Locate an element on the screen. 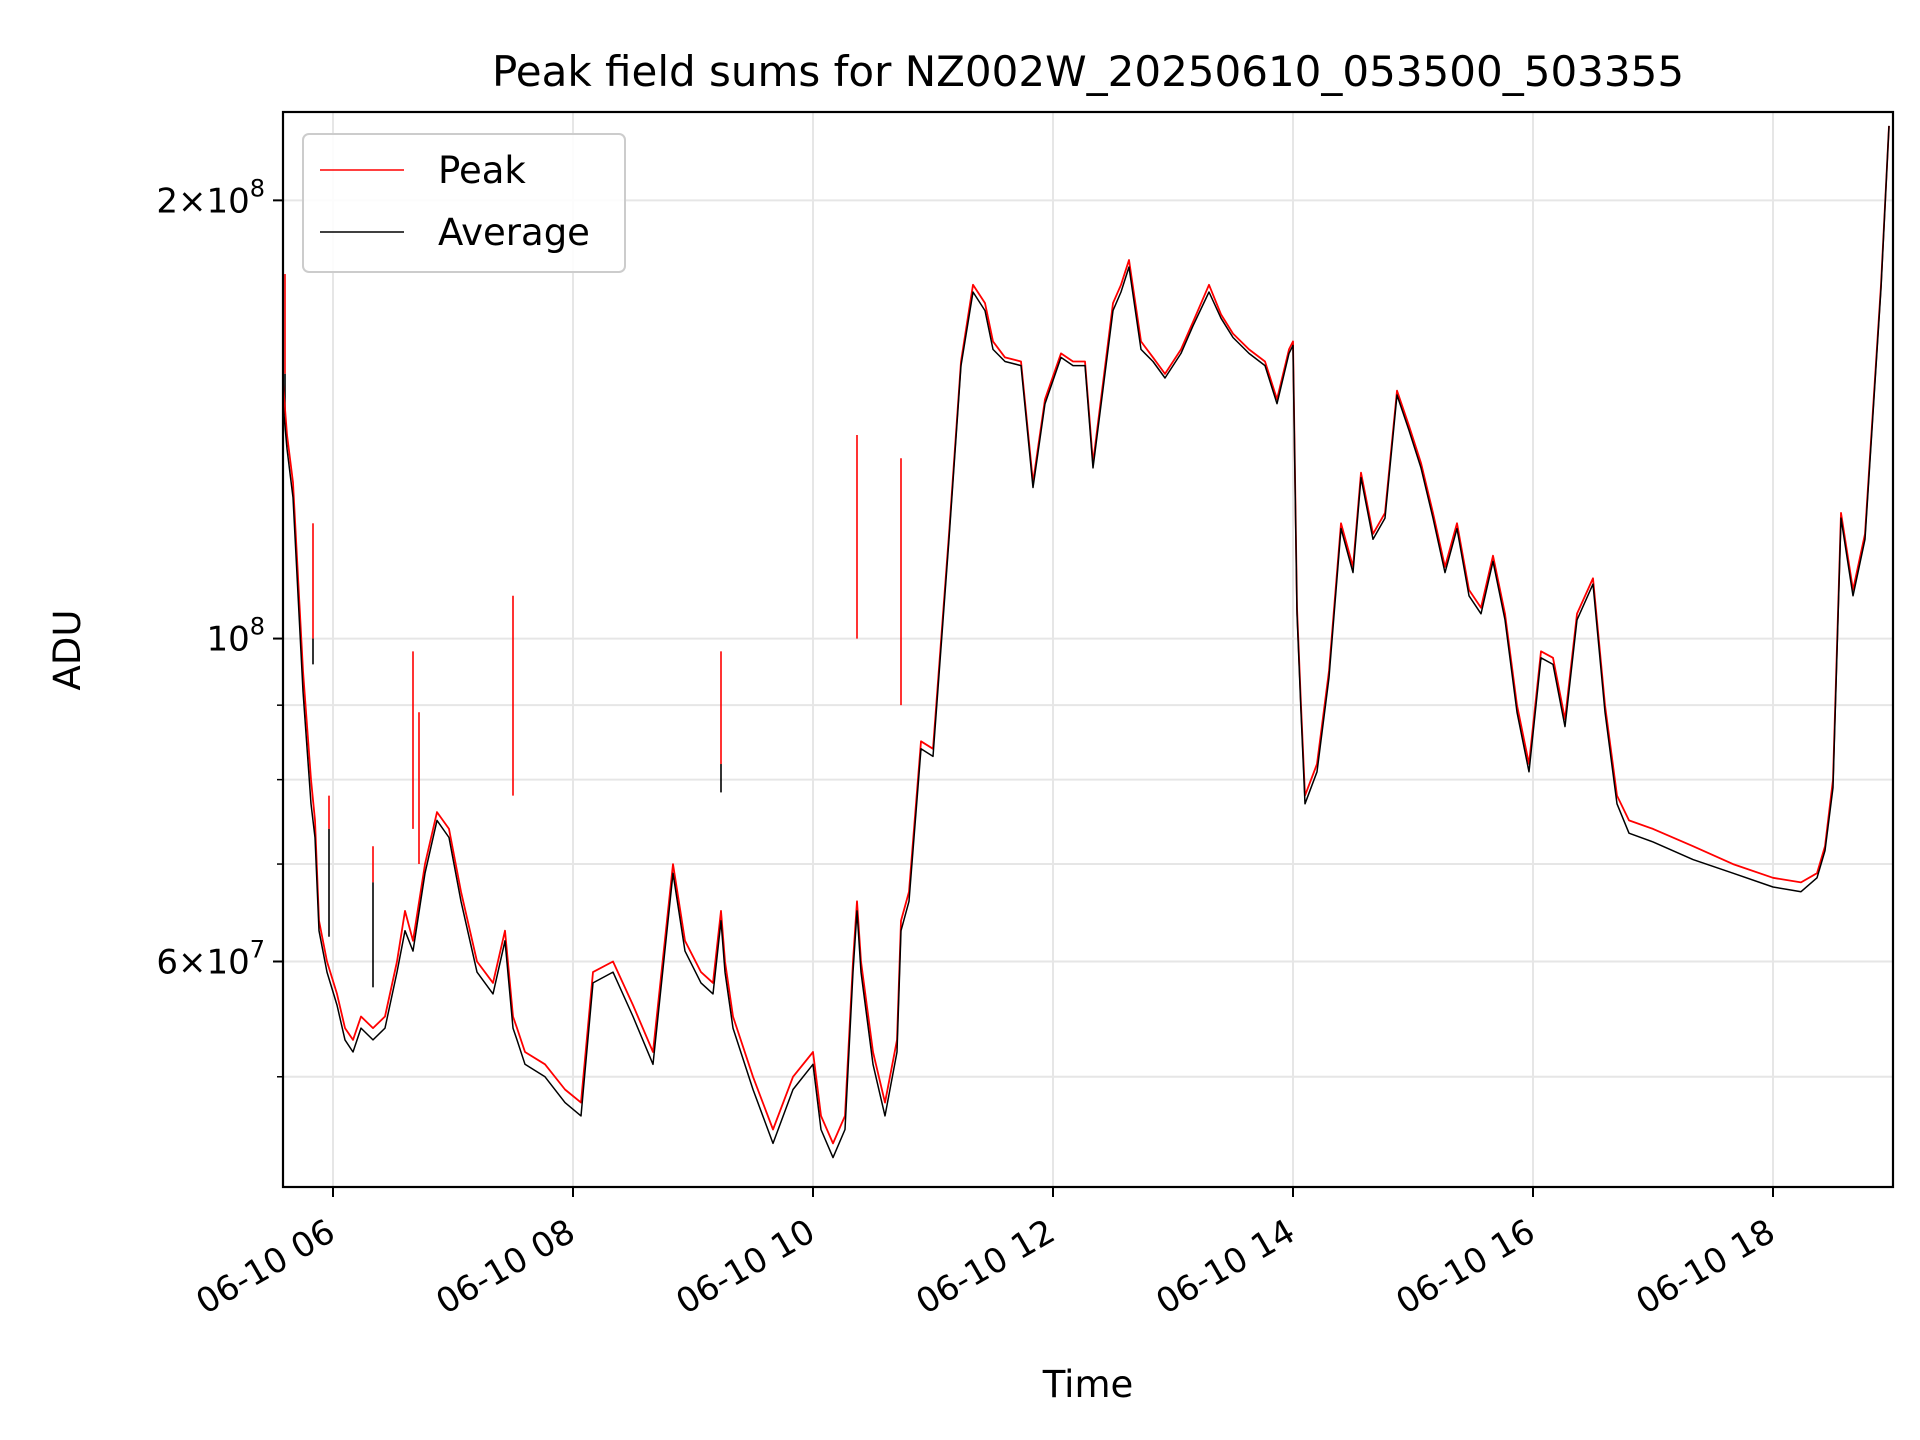  y-tick-label: 6×107 is located at coordinates (210, 959).